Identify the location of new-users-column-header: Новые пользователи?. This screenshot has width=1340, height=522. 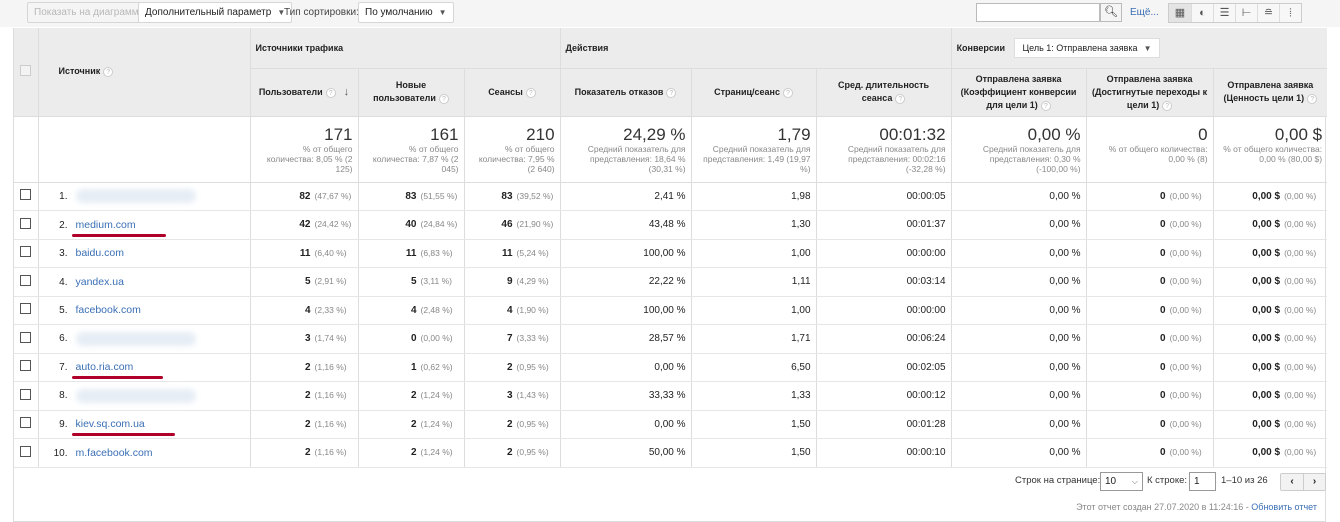
(410, 92).